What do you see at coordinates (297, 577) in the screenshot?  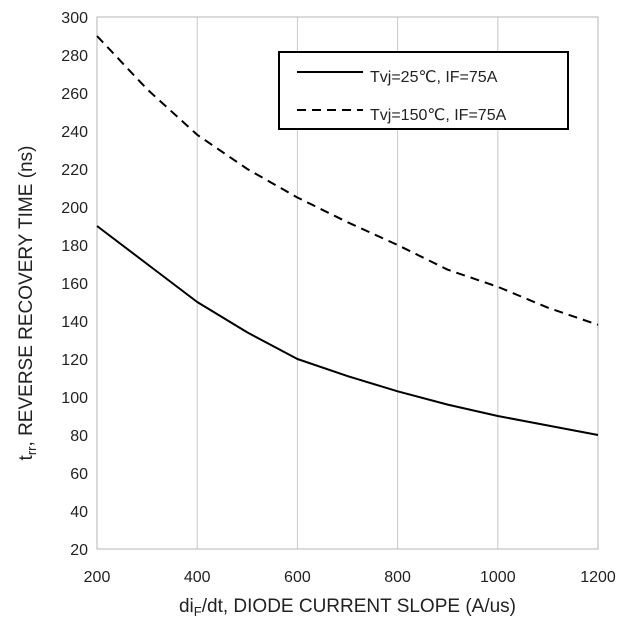 I see `x-tick-label: 600` at bounding box center [297, 577].